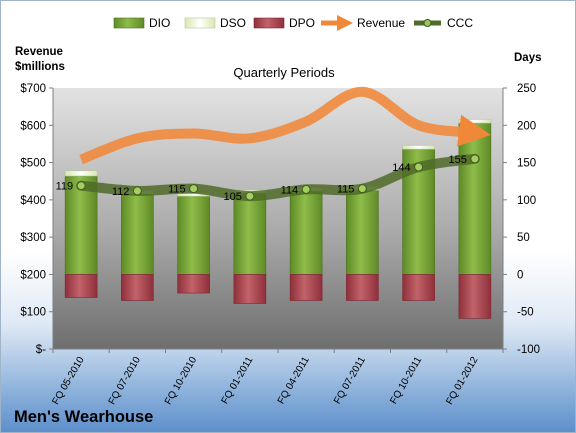 The width and height of the screenshot is (576, 433). Describe the element at coordinates (526, 164) in the screenshot. I see `right-tick-label: 150` at that location.